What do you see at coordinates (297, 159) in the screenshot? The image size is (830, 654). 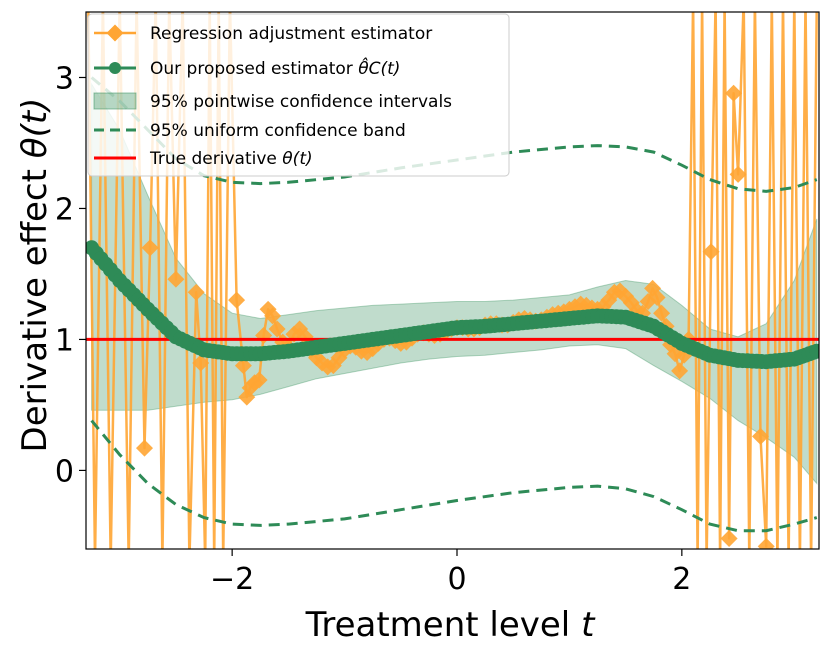 I see `legend-truth-math: θ(t)` at bounding box center [297, 159].